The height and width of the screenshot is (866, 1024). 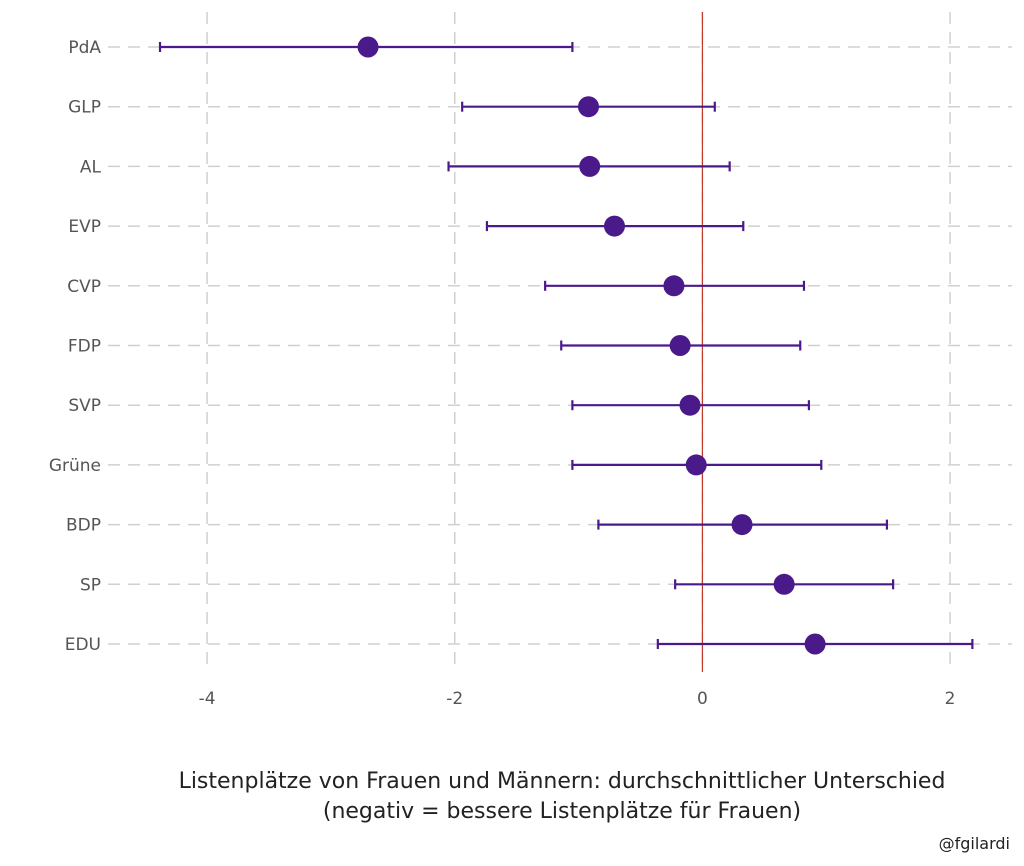 I want to click on x-tick-label: -2, so click(x=454, y=699).